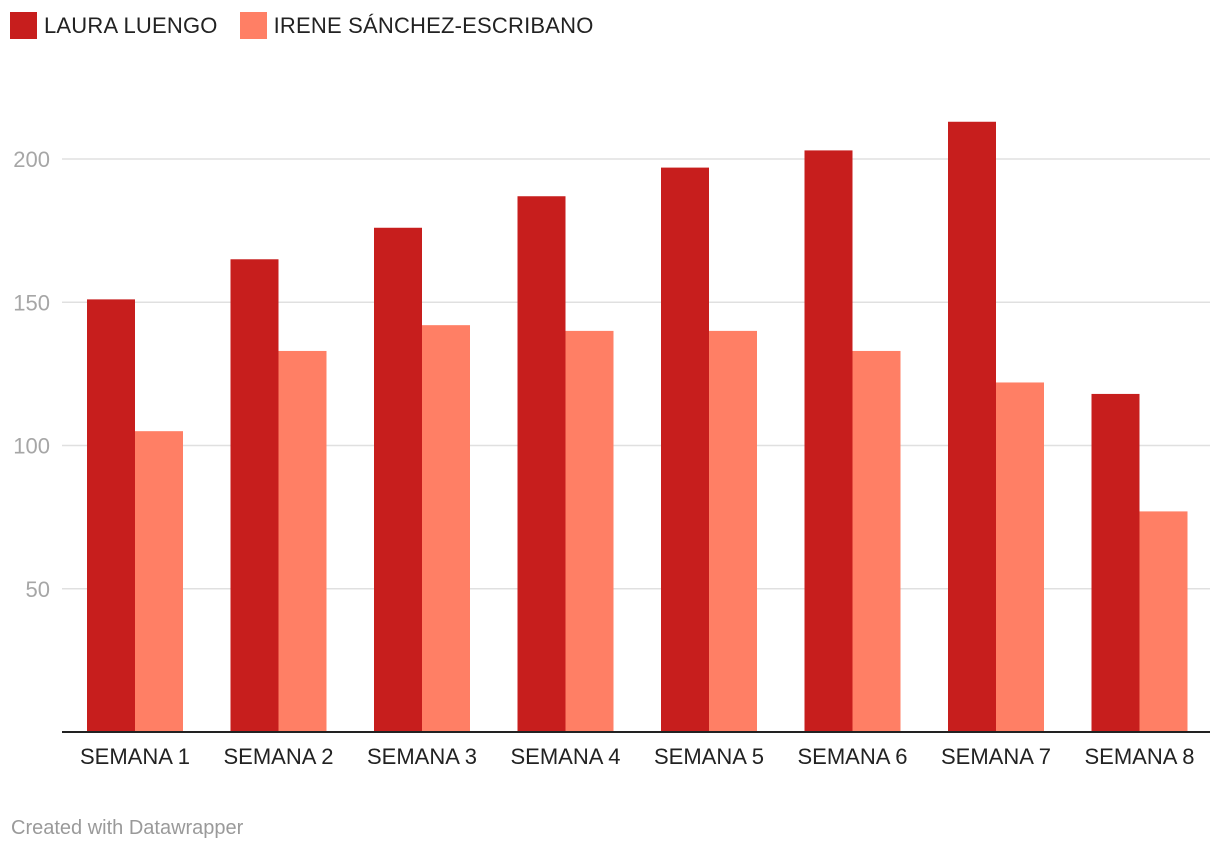  Describe the element at coordinates (422, 756) in the screenshot. I see `x-tick-label-semana-3: SEMANA 3` at that location.